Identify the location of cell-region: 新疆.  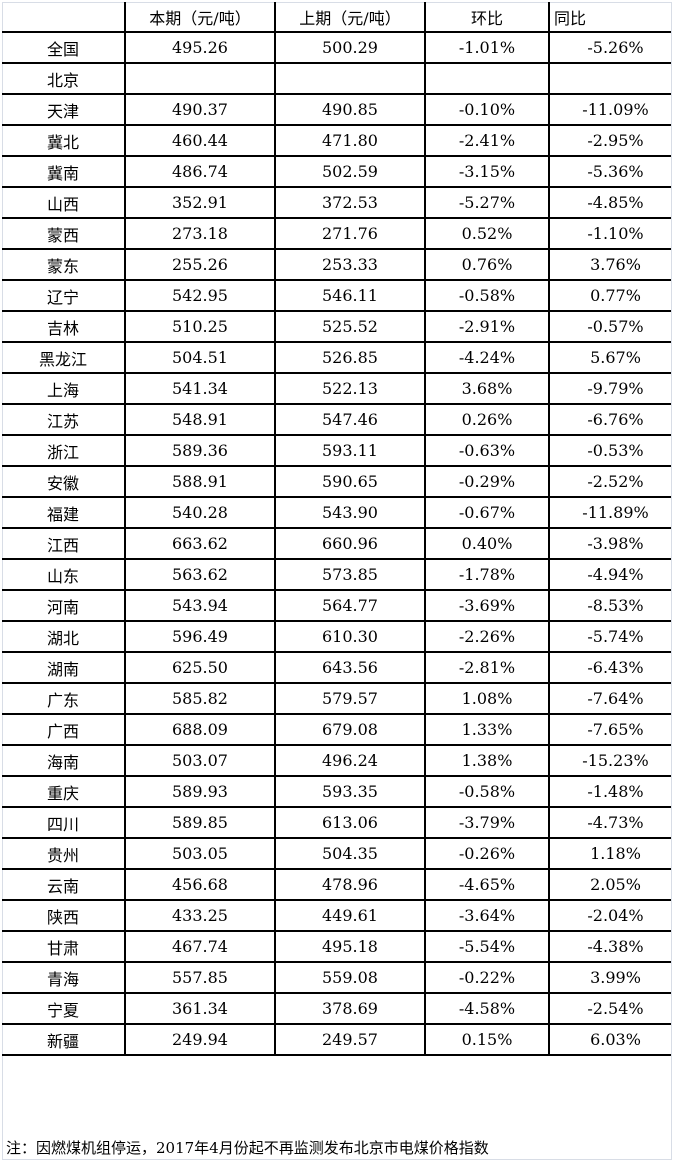
(64, 1039).